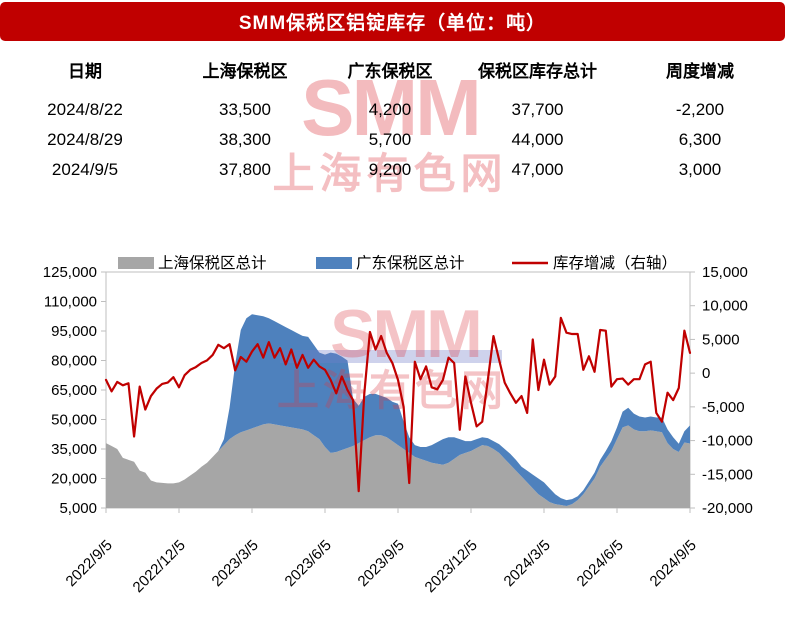 Image resolution: width=785 pixels, height=631 pixels. Describe the element at coordinates (615, 263) in the screenshot. I see `legend-label-change: 库存增减（右轴）` at that location.